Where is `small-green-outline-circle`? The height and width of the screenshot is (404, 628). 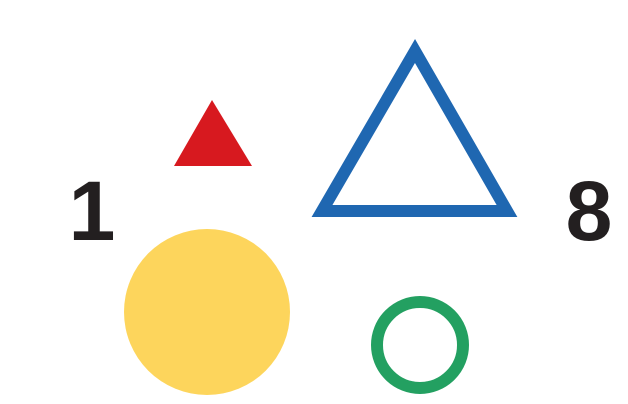 small-green-outline-circle is located at coordinates (420, 345).